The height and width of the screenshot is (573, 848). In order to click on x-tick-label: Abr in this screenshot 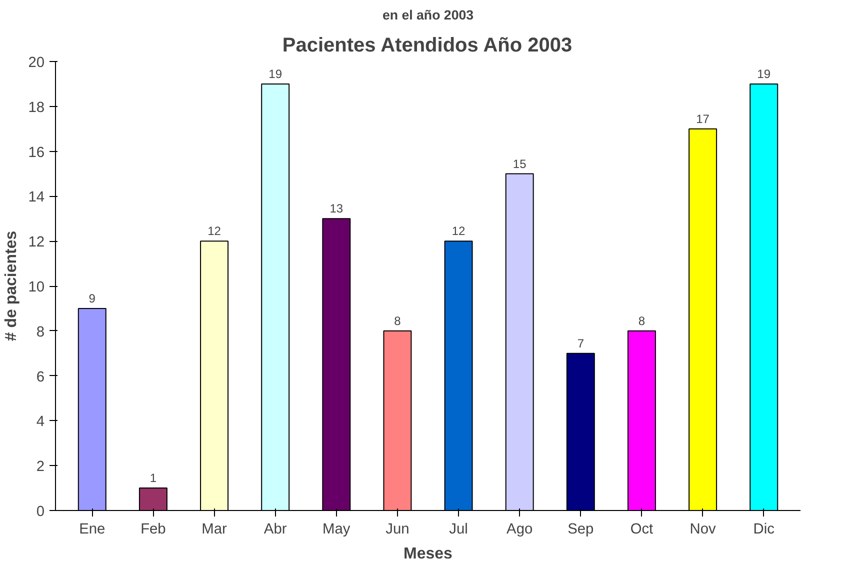, I will do `click(275, 530)`.